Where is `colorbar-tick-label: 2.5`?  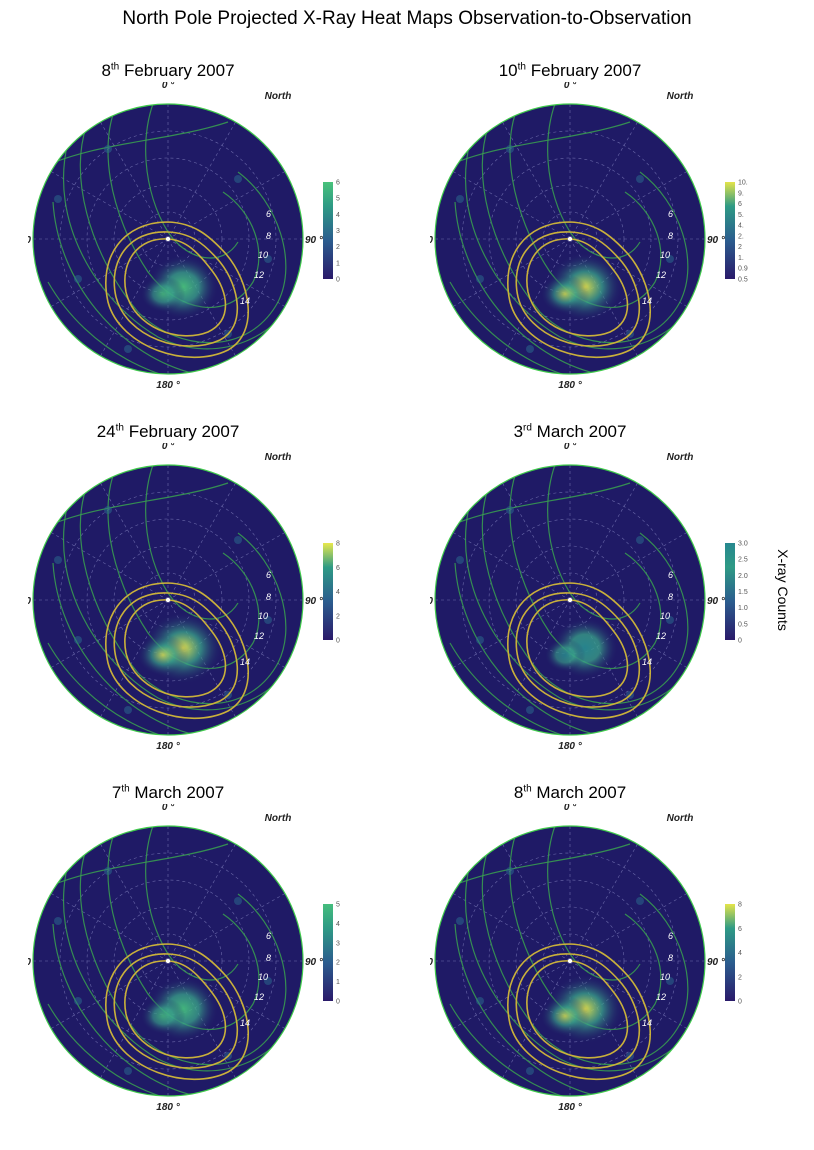
colorbar-tick-label: 2.5 is located at coordinates (743, 560).